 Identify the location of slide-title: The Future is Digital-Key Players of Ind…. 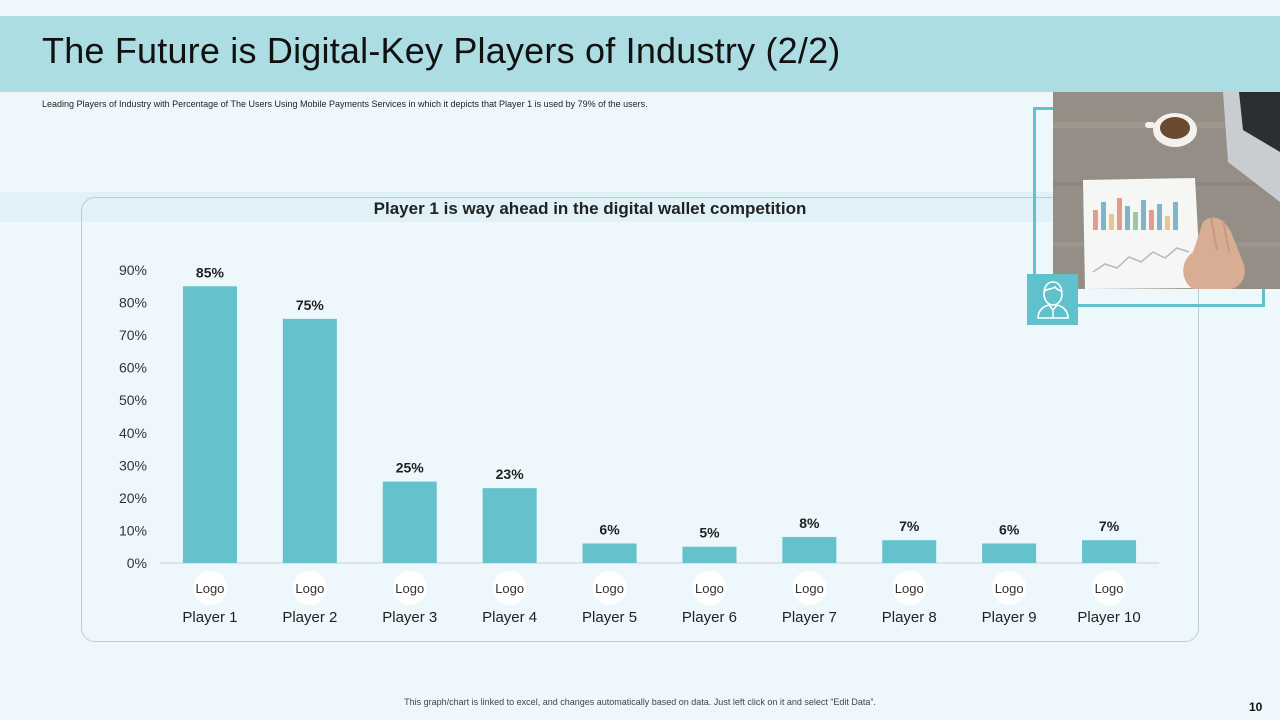
(441, 50).